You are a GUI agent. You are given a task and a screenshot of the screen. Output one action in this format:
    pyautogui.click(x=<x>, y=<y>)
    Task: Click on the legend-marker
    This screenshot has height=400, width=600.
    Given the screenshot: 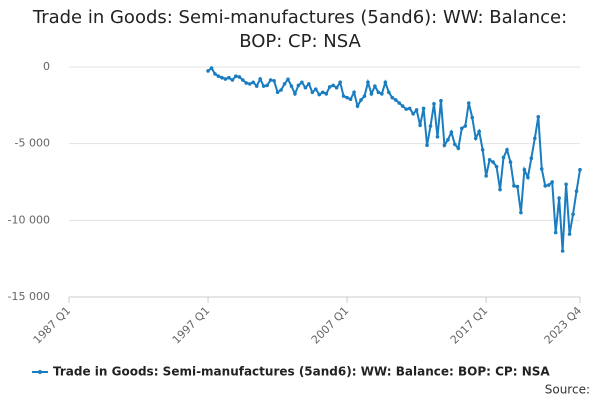 What is the action you would take?
    pyautogui.click(x=40, y=372)
    